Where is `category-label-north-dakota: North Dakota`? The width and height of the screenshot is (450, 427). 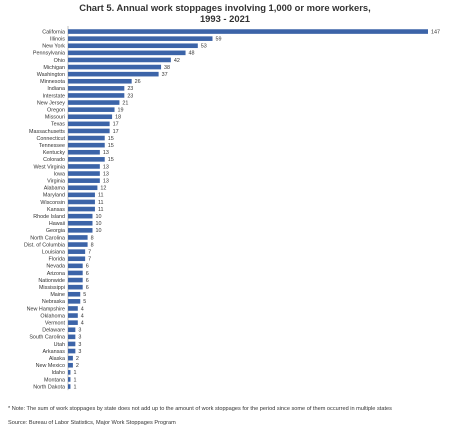
category-label-north-dakota: North Dakota is located at coordinates (49, 387).